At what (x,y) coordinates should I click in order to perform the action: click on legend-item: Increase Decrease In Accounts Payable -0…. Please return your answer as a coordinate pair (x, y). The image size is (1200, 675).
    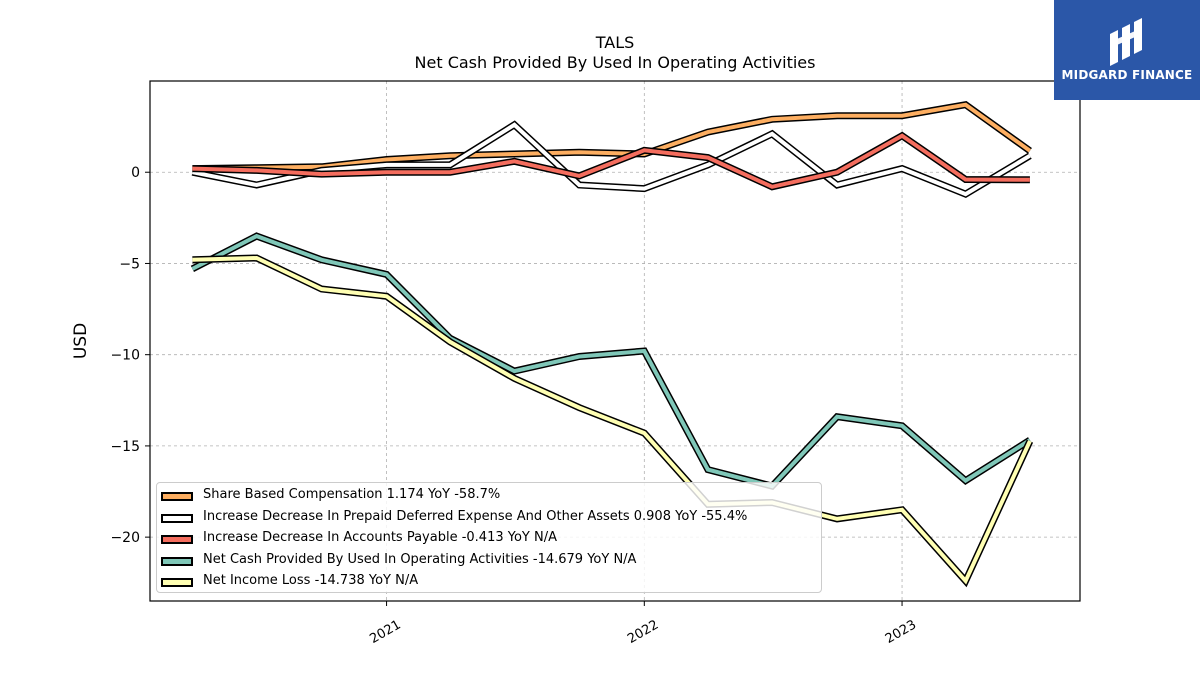
    Looking at the image, I should click on (489, 539).